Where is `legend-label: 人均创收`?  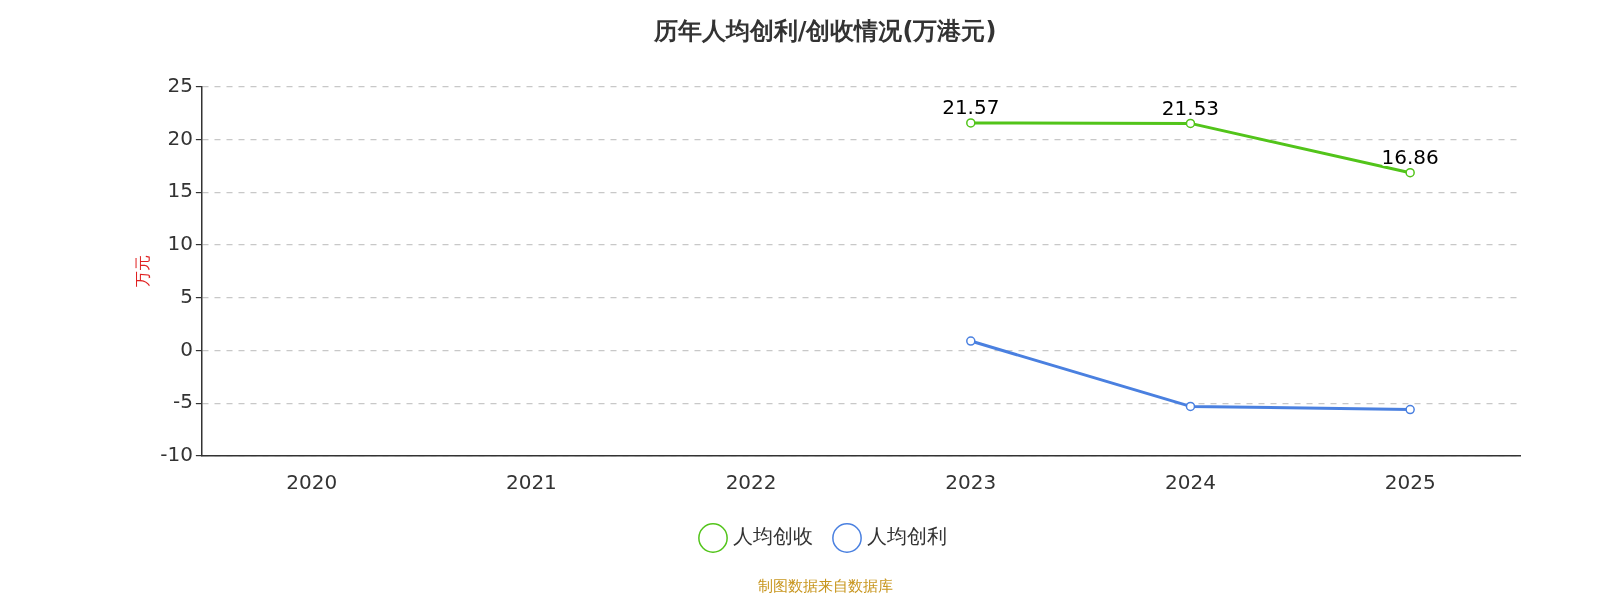 legend-label: 人均创收 is located at coordinates (773, 536).